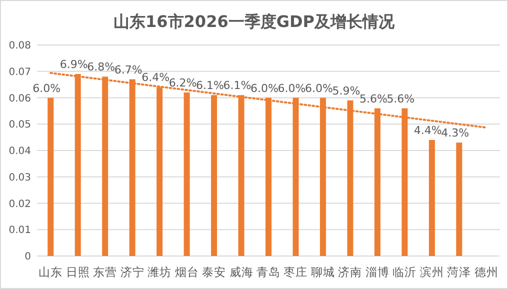 The height and width of the screenshot is (289, 508). Describe the element at coordinates (455, 133) in the screenshot. I see `data-label: 4.3%` at that location.